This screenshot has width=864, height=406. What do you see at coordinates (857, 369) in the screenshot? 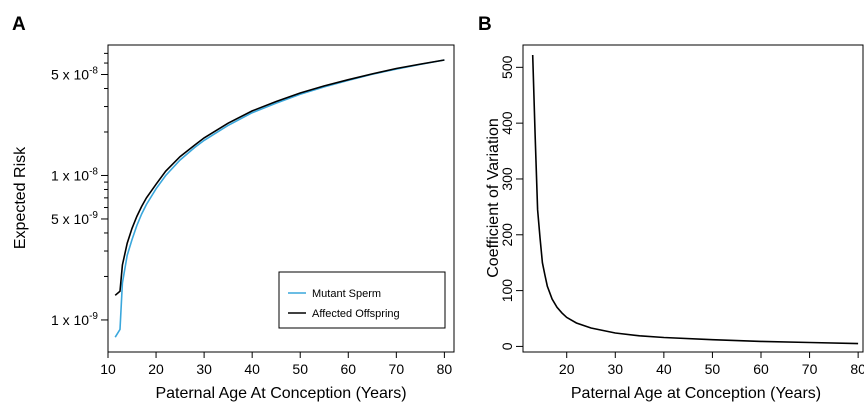
I see `panel-b-x-tick-label: 80` at bounding box center [857, 369].